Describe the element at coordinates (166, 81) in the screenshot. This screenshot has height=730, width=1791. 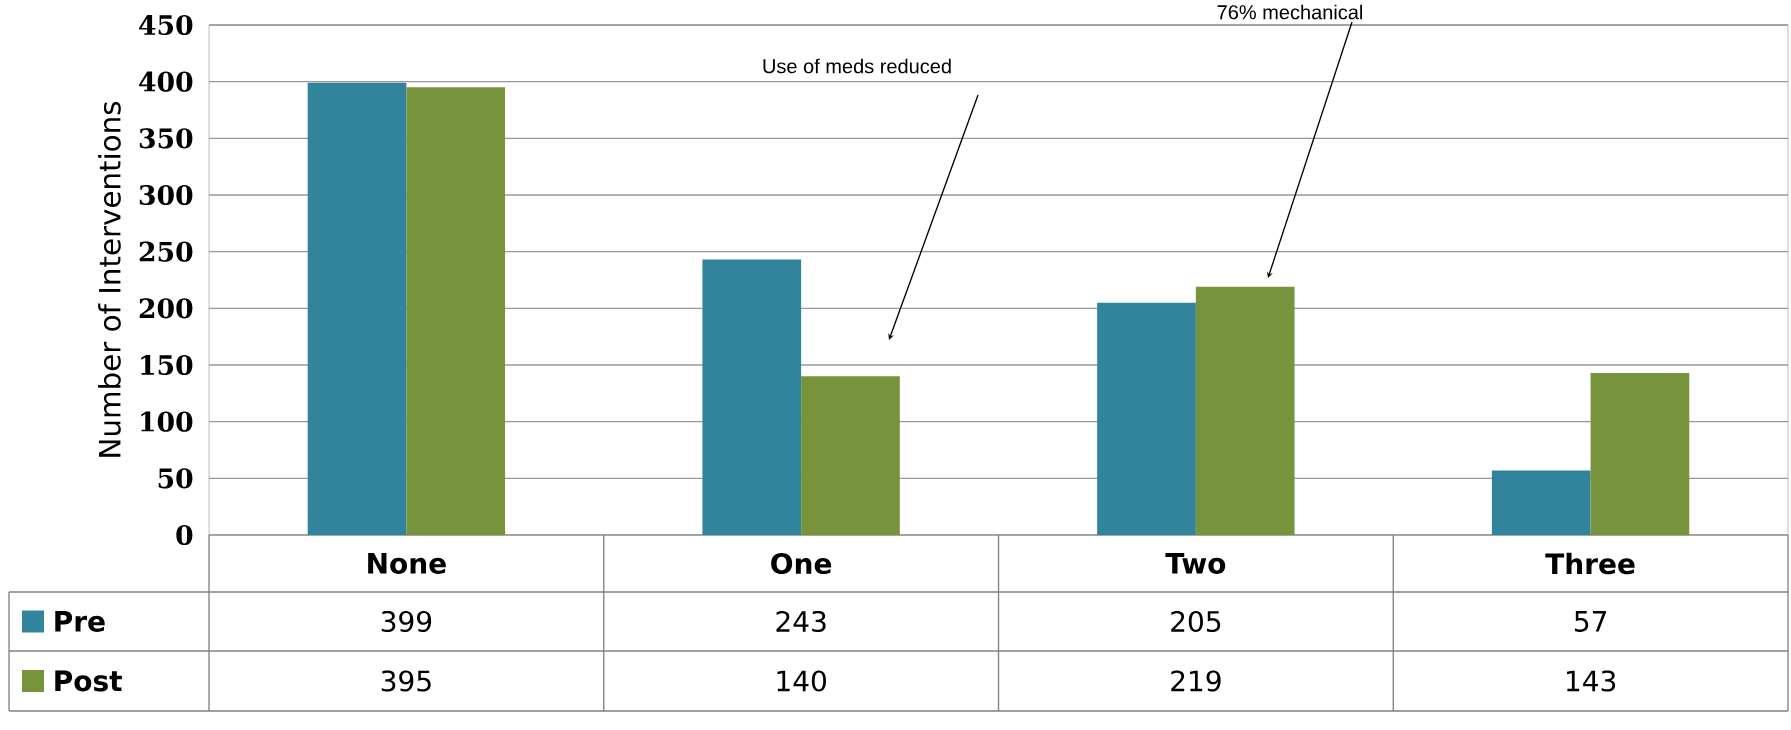
I see `y-tick-label: 400` at that location.